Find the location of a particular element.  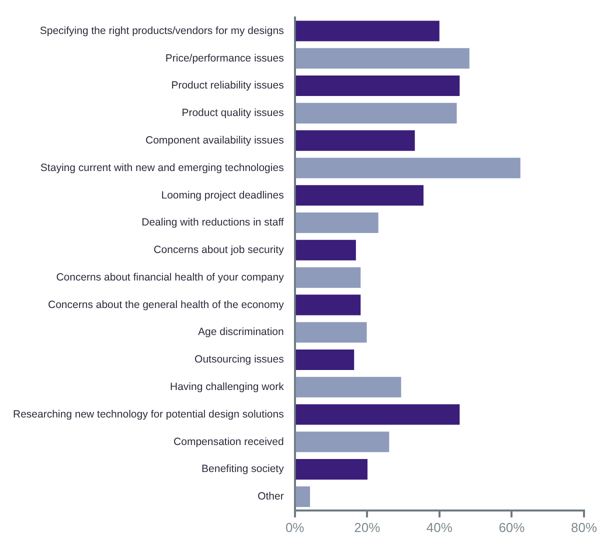

x-tick-label: 40% is located at coordinates (439, 527).